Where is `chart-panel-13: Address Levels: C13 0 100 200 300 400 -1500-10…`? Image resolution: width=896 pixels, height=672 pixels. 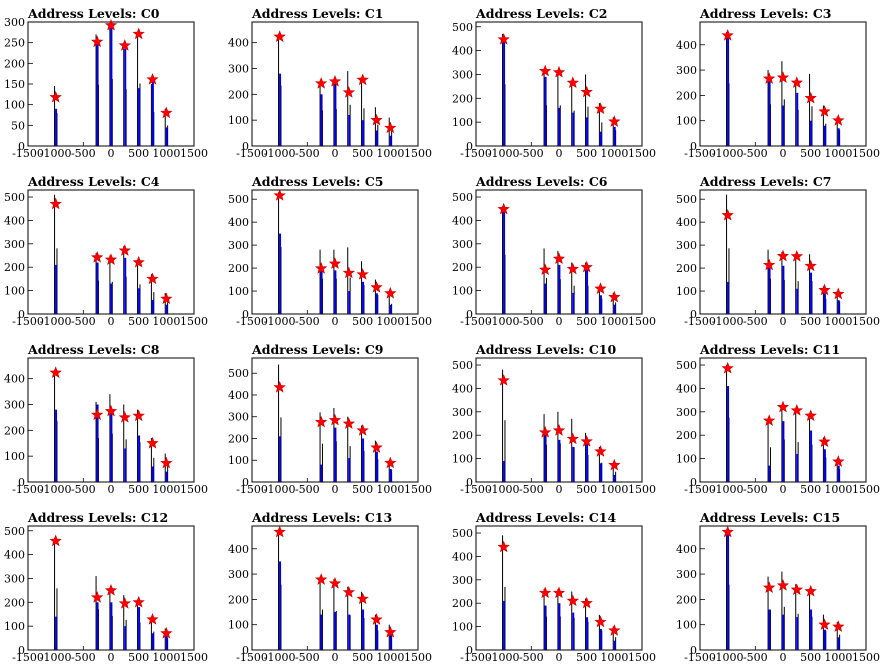 chart-panel-13: Address Levels: C13 0 100 200 300 400 -1500-10… is located at coordinates (330, 587).